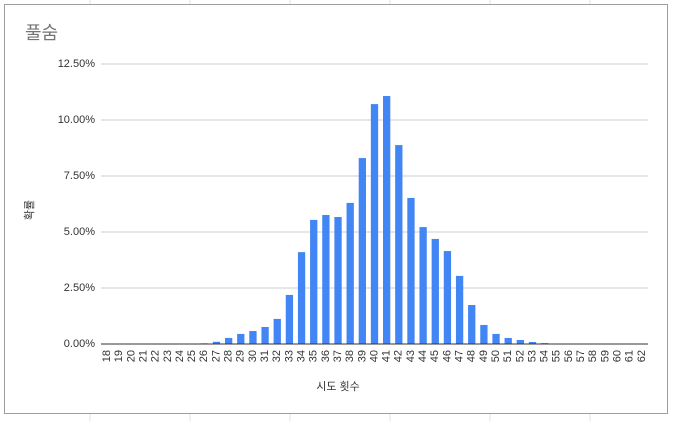 The height and width of the screenshot is (426, 676). I want to click on x-tick-label: 30, so click(253, 356).